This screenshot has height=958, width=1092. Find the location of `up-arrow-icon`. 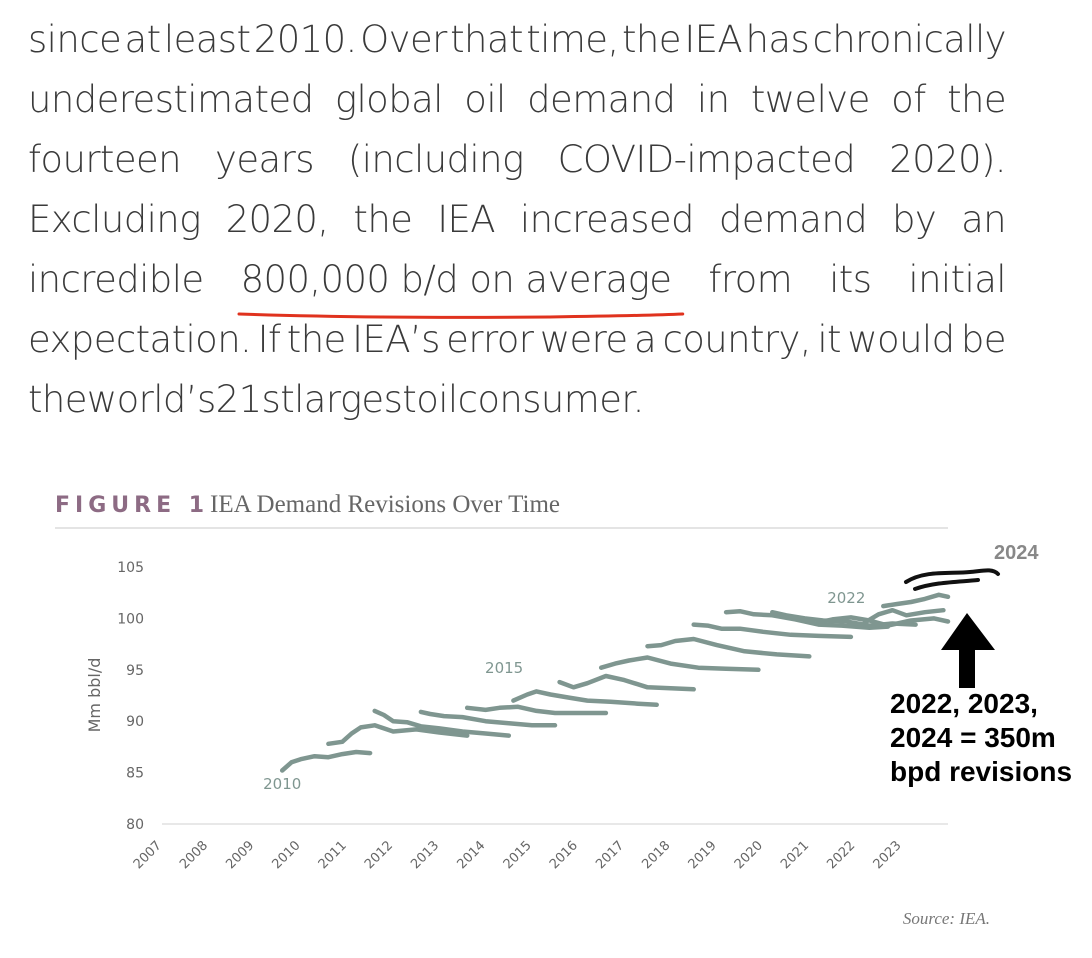

up-arrow-icon is located at coordinates (968, 650).